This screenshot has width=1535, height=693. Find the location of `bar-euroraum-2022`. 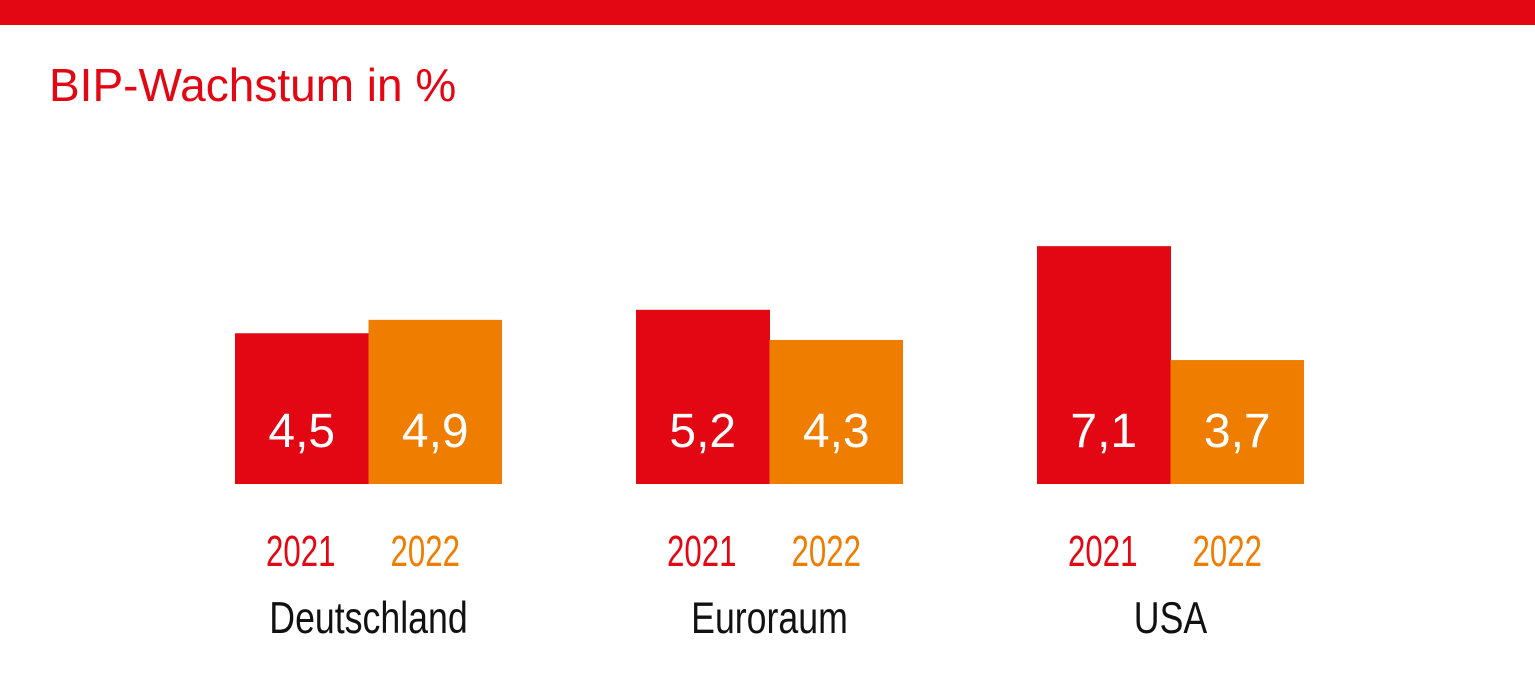

bar-euroraum-2022 is located at coordinates (836, 411).